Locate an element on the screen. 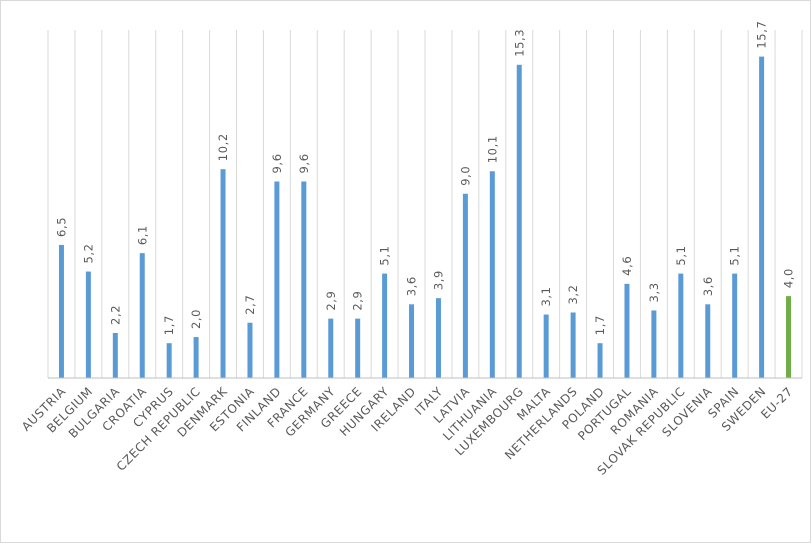 This screenshot has height=543, width=811. data-label: 2,0 is located at coordinates (196, 319).